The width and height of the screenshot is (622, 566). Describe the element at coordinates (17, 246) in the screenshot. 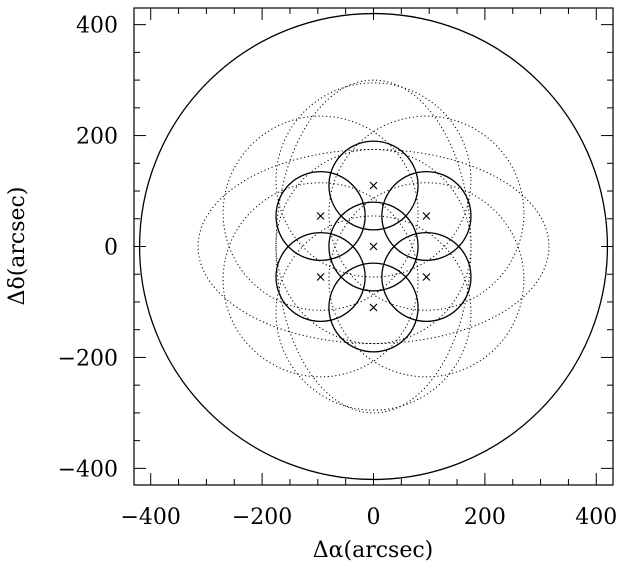

I see `y-axis-label: Δδ(arcsec)` at that location.